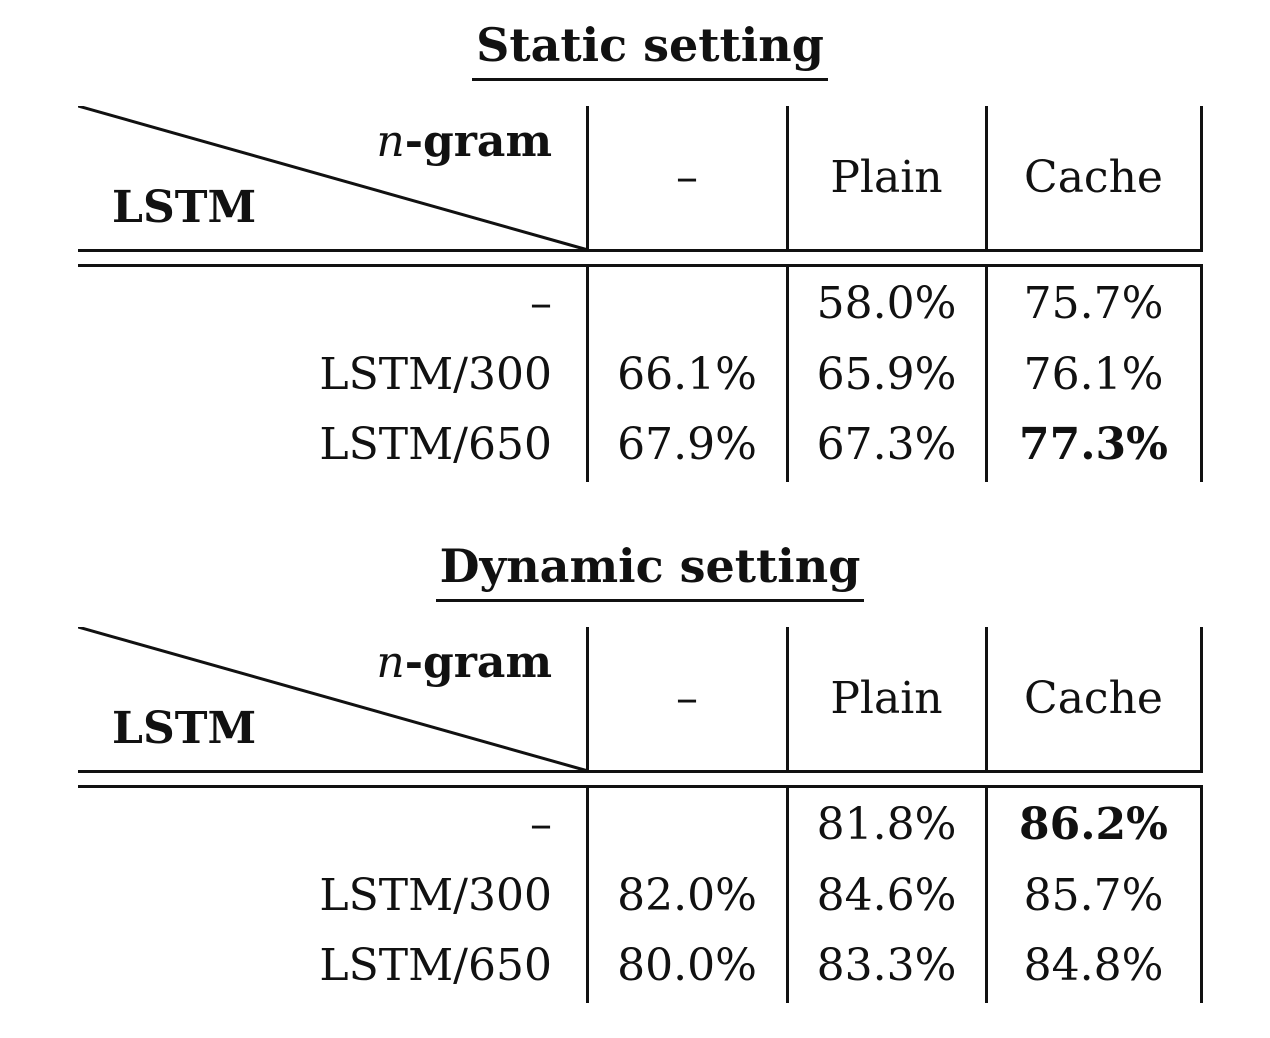 The height and width of the screenshot is (1038, 1270). What do you see at coordinates (1093, 965) in the screenshot?
I see `table-cell: 84.8%` at bounding box center [1093, 965].